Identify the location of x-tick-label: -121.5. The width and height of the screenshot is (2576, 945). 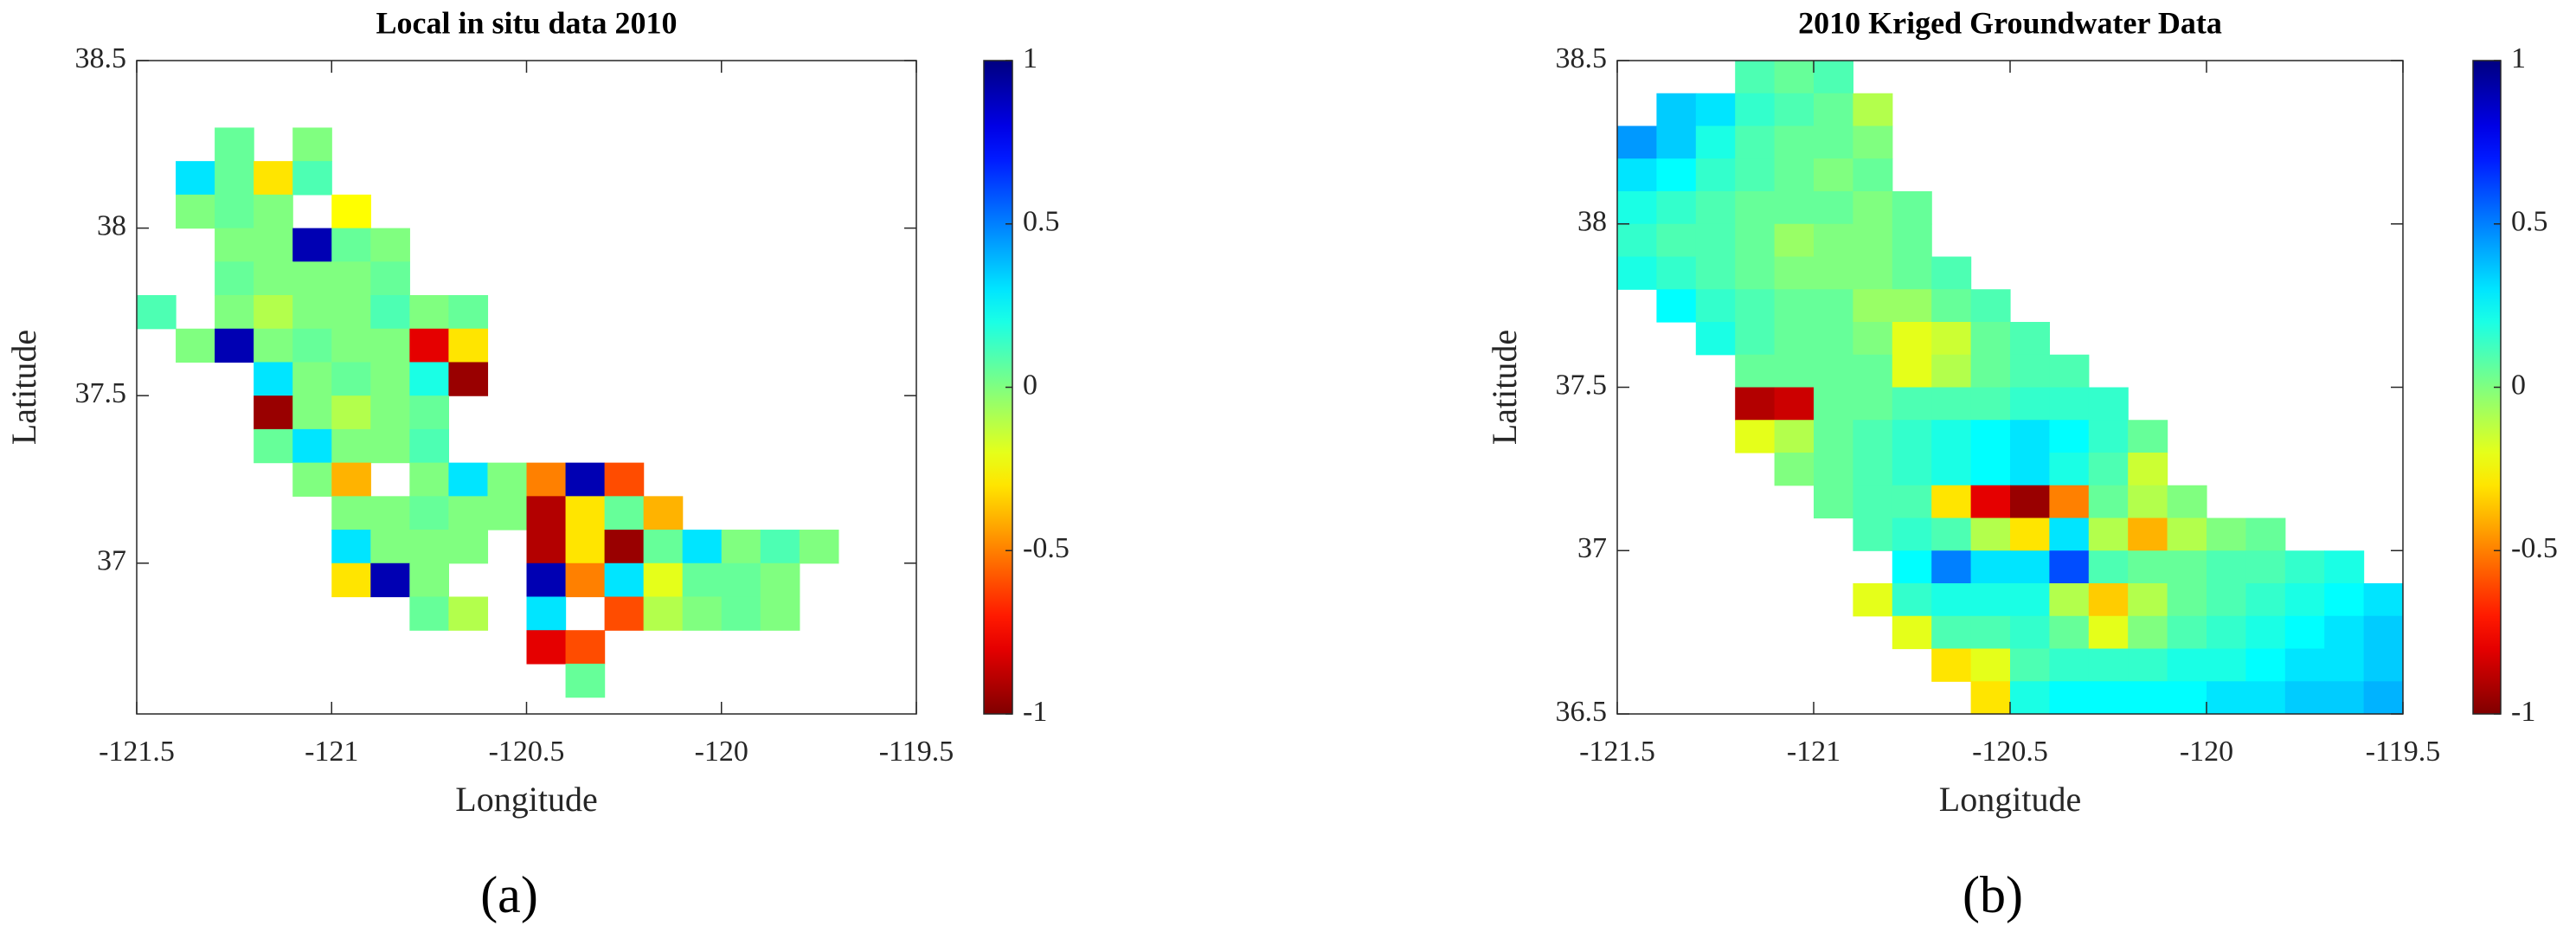
(137, 752).